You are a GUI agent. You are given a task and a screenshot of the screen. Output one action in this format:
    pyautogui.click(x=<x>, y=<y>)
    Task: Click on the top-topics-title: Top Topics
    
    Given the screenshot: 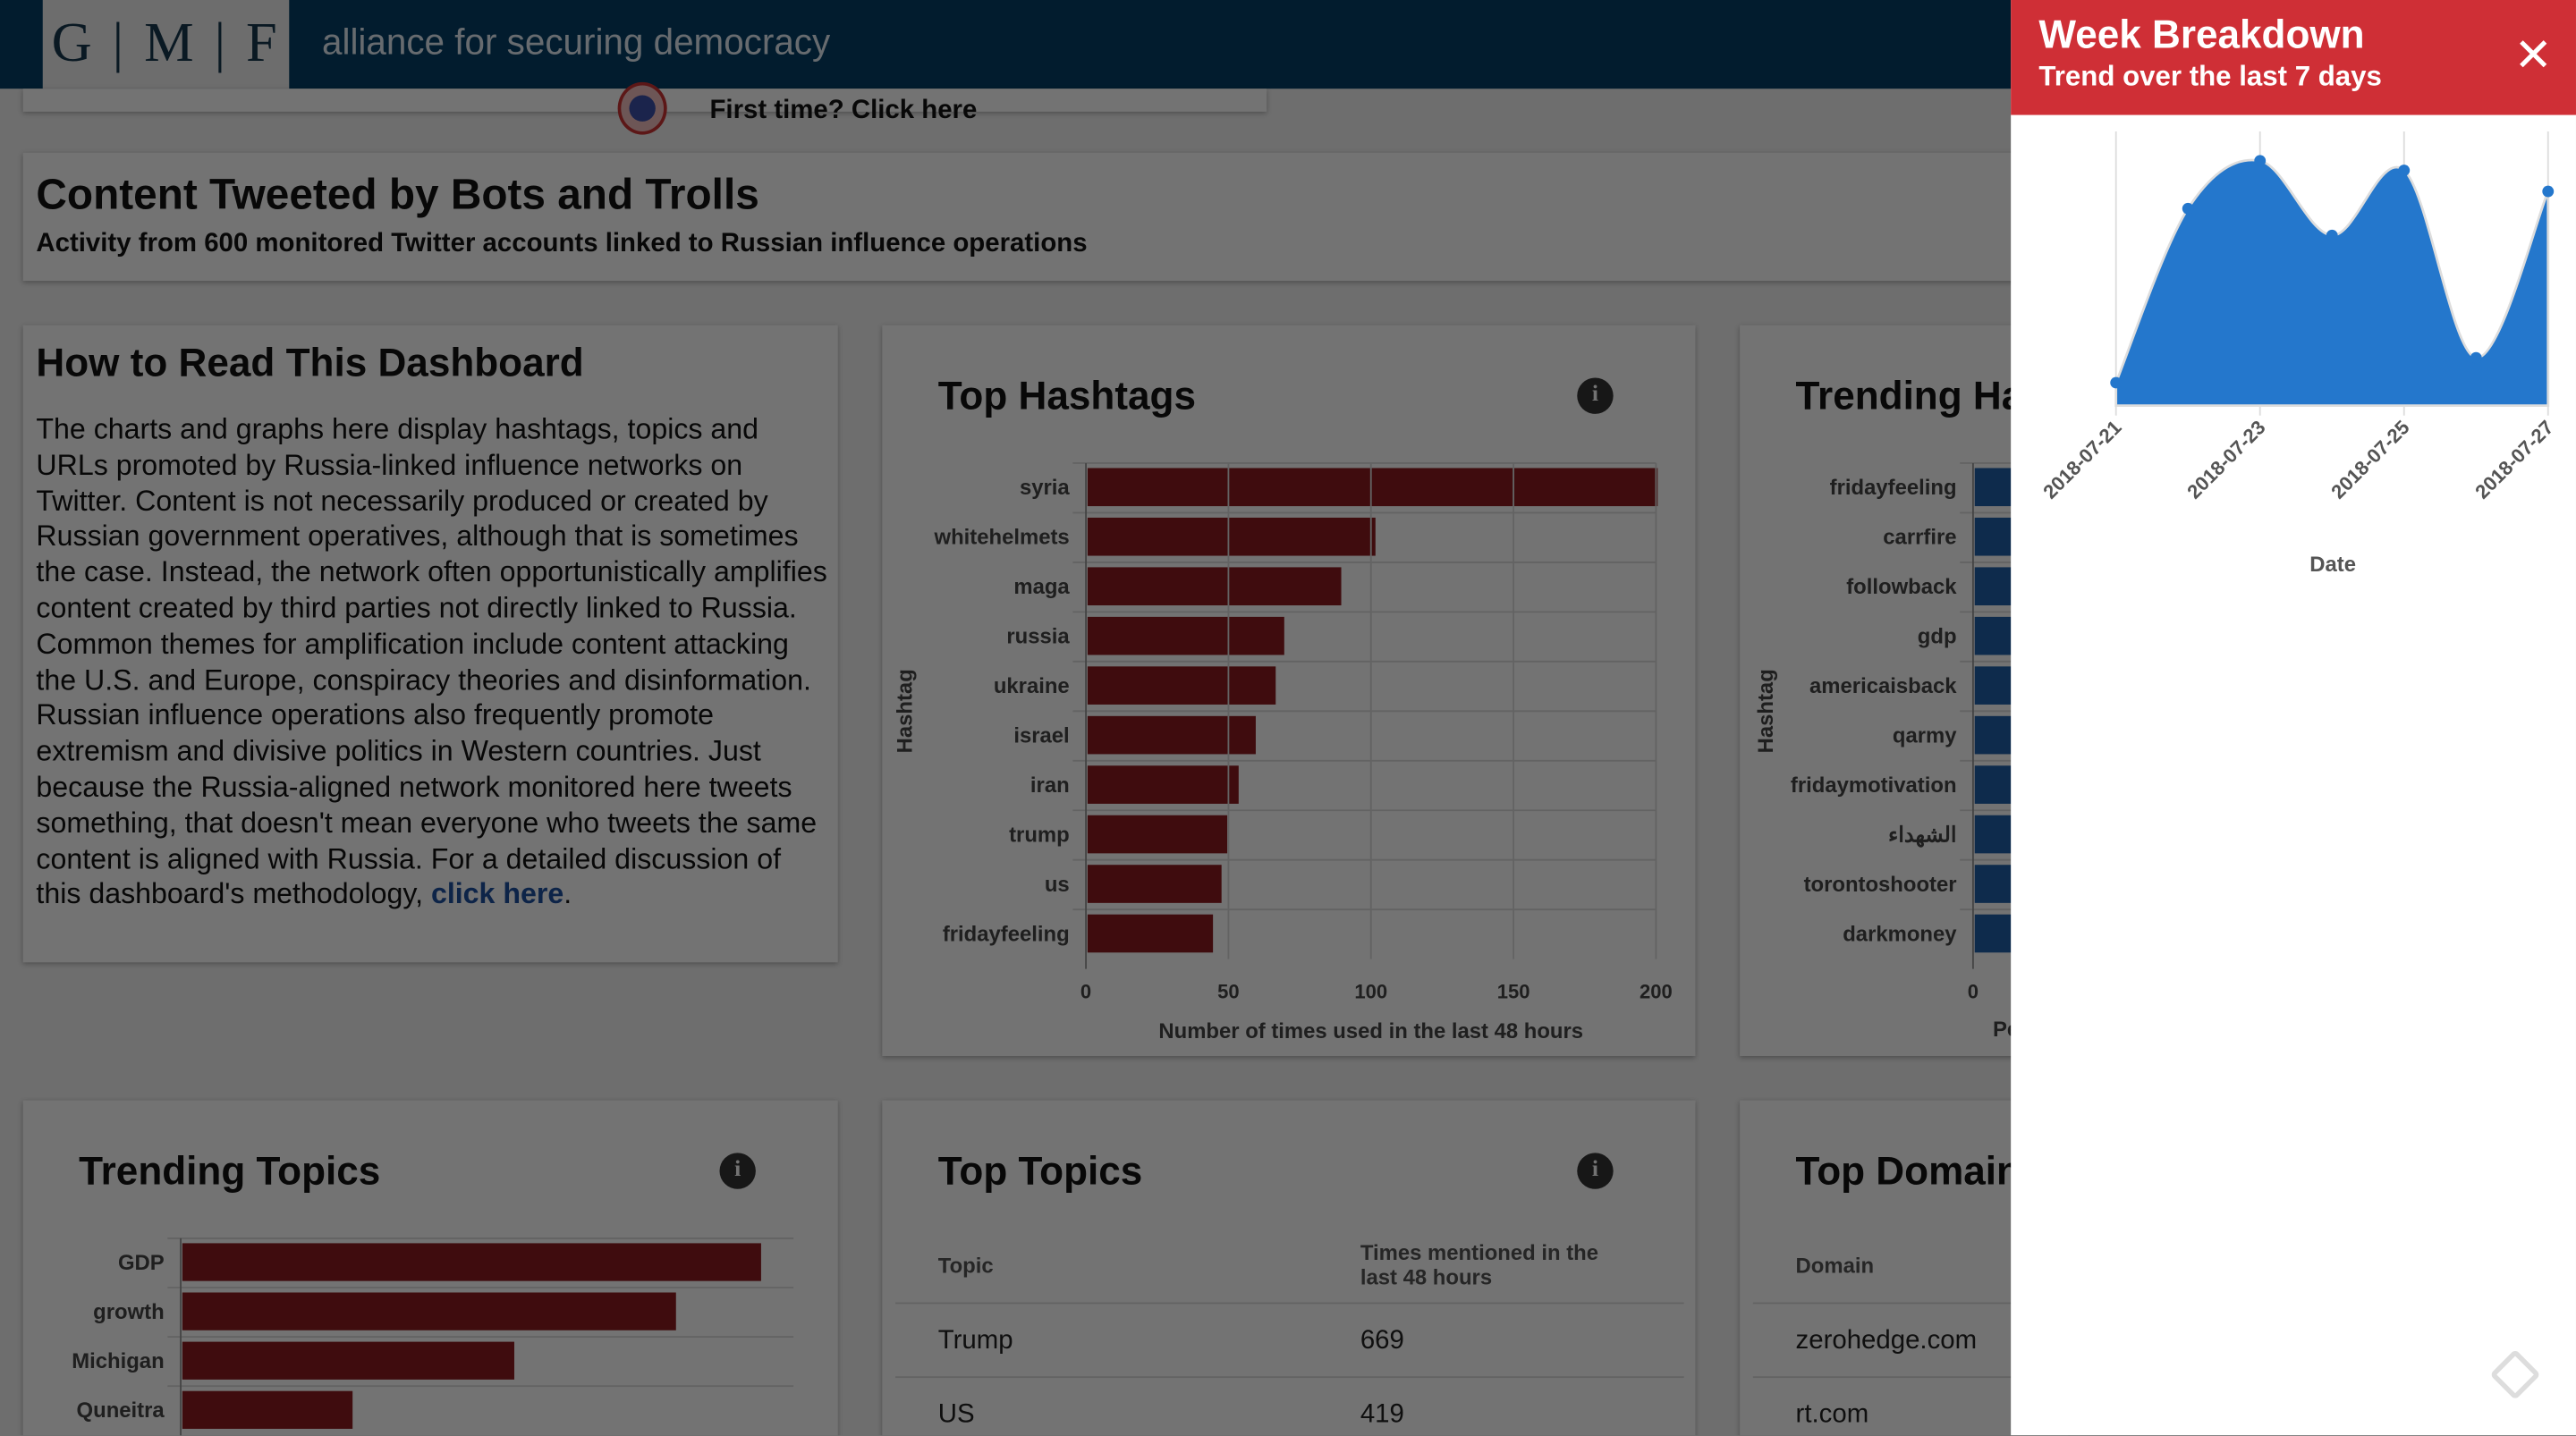 What is the action you would take?
    pyautogui.click(x=1040, y=1172)
    